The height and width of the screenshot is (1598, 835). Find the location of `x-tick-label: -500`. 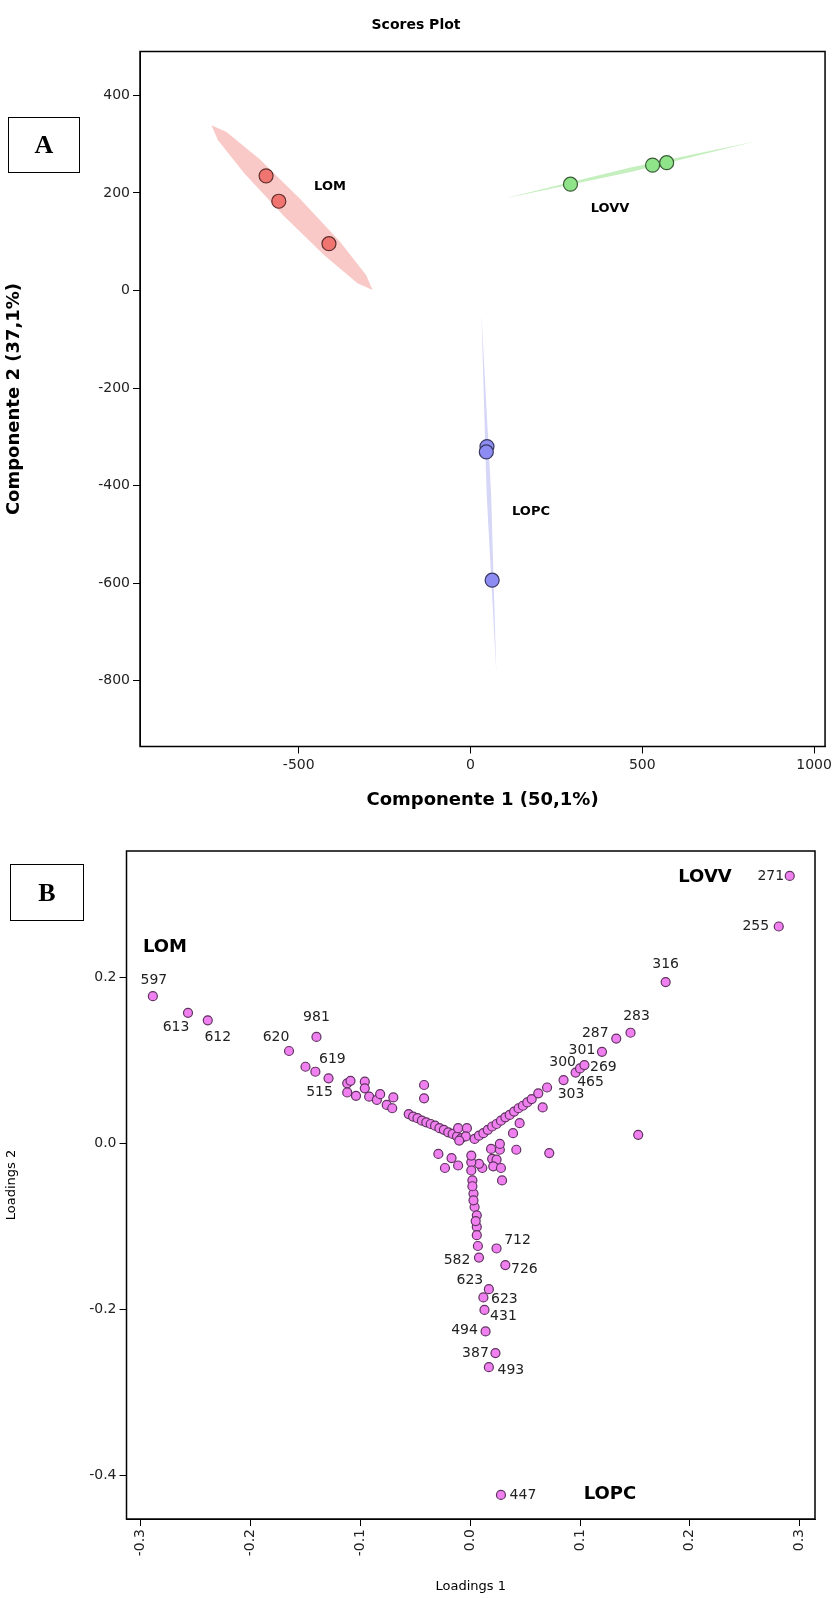

x-tick-label: -500 is located at coordinates (298, 763).